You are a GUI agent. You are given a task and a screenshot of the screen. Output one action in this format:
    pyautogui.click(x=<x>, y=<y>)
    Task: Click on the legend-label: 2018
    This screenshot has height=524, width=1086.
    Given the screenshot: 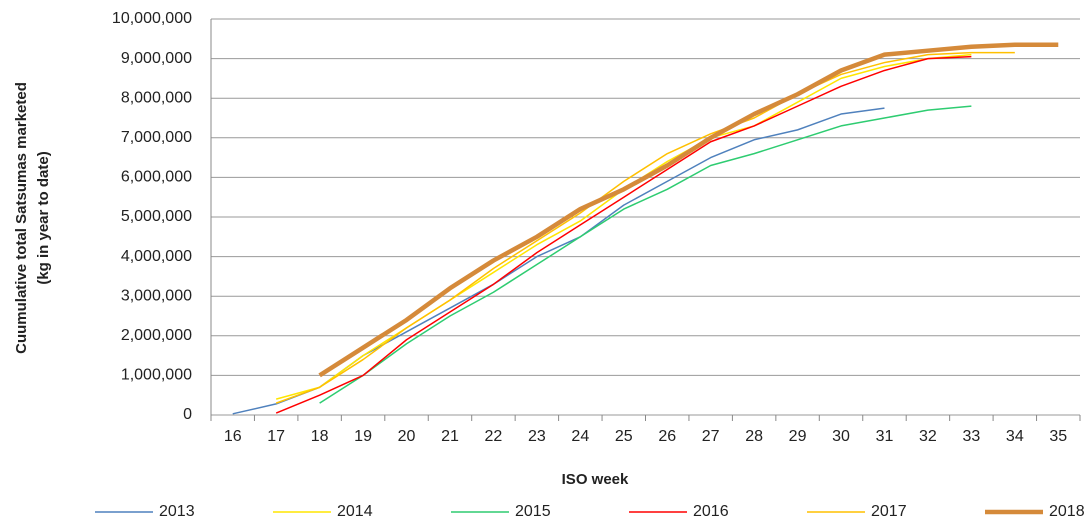 What is the action you would take?
    pyautogui.click(x=1067, y=511)
    